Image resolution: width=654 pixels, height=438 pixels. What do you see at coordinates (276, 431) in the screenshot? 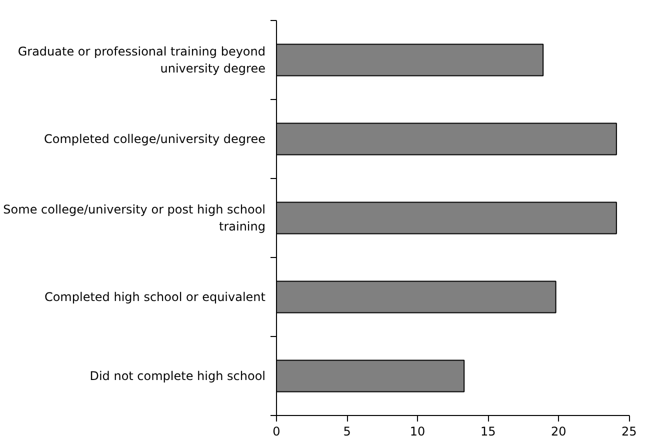
I see `x-tick-label: 0` at bounding box center [276, 431].